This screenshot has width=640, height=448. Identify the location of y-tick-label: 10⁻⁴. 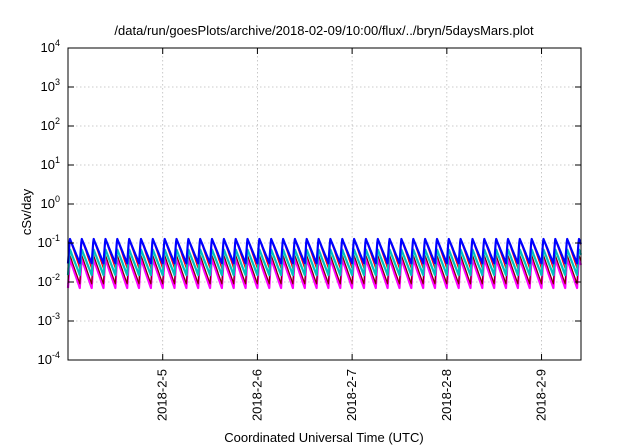
(49, 358).